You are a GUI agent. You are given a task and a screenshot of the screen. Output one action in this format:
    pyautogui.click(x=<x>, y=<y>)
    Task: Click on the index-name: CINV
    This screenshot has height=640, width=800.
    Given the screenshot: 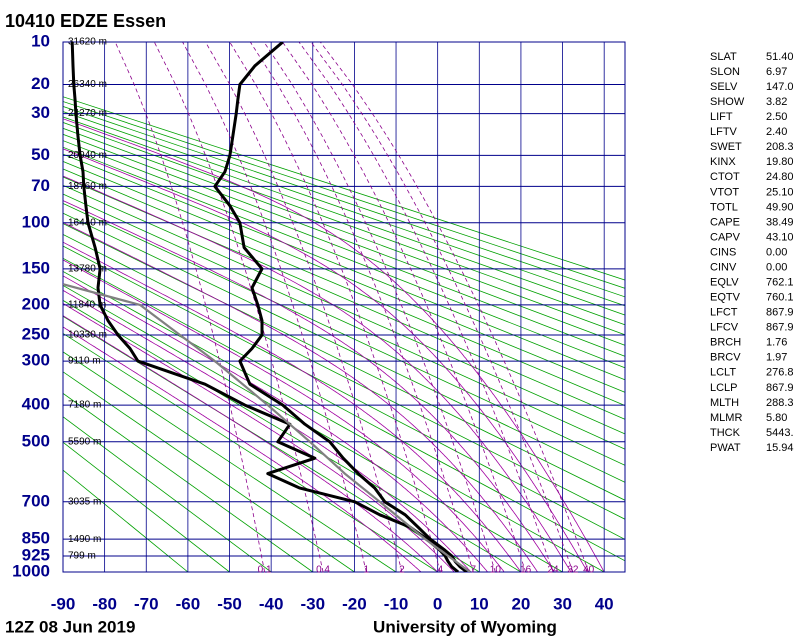 What is the action you would take?
    pyautogui.click(x=723, y=267)
    